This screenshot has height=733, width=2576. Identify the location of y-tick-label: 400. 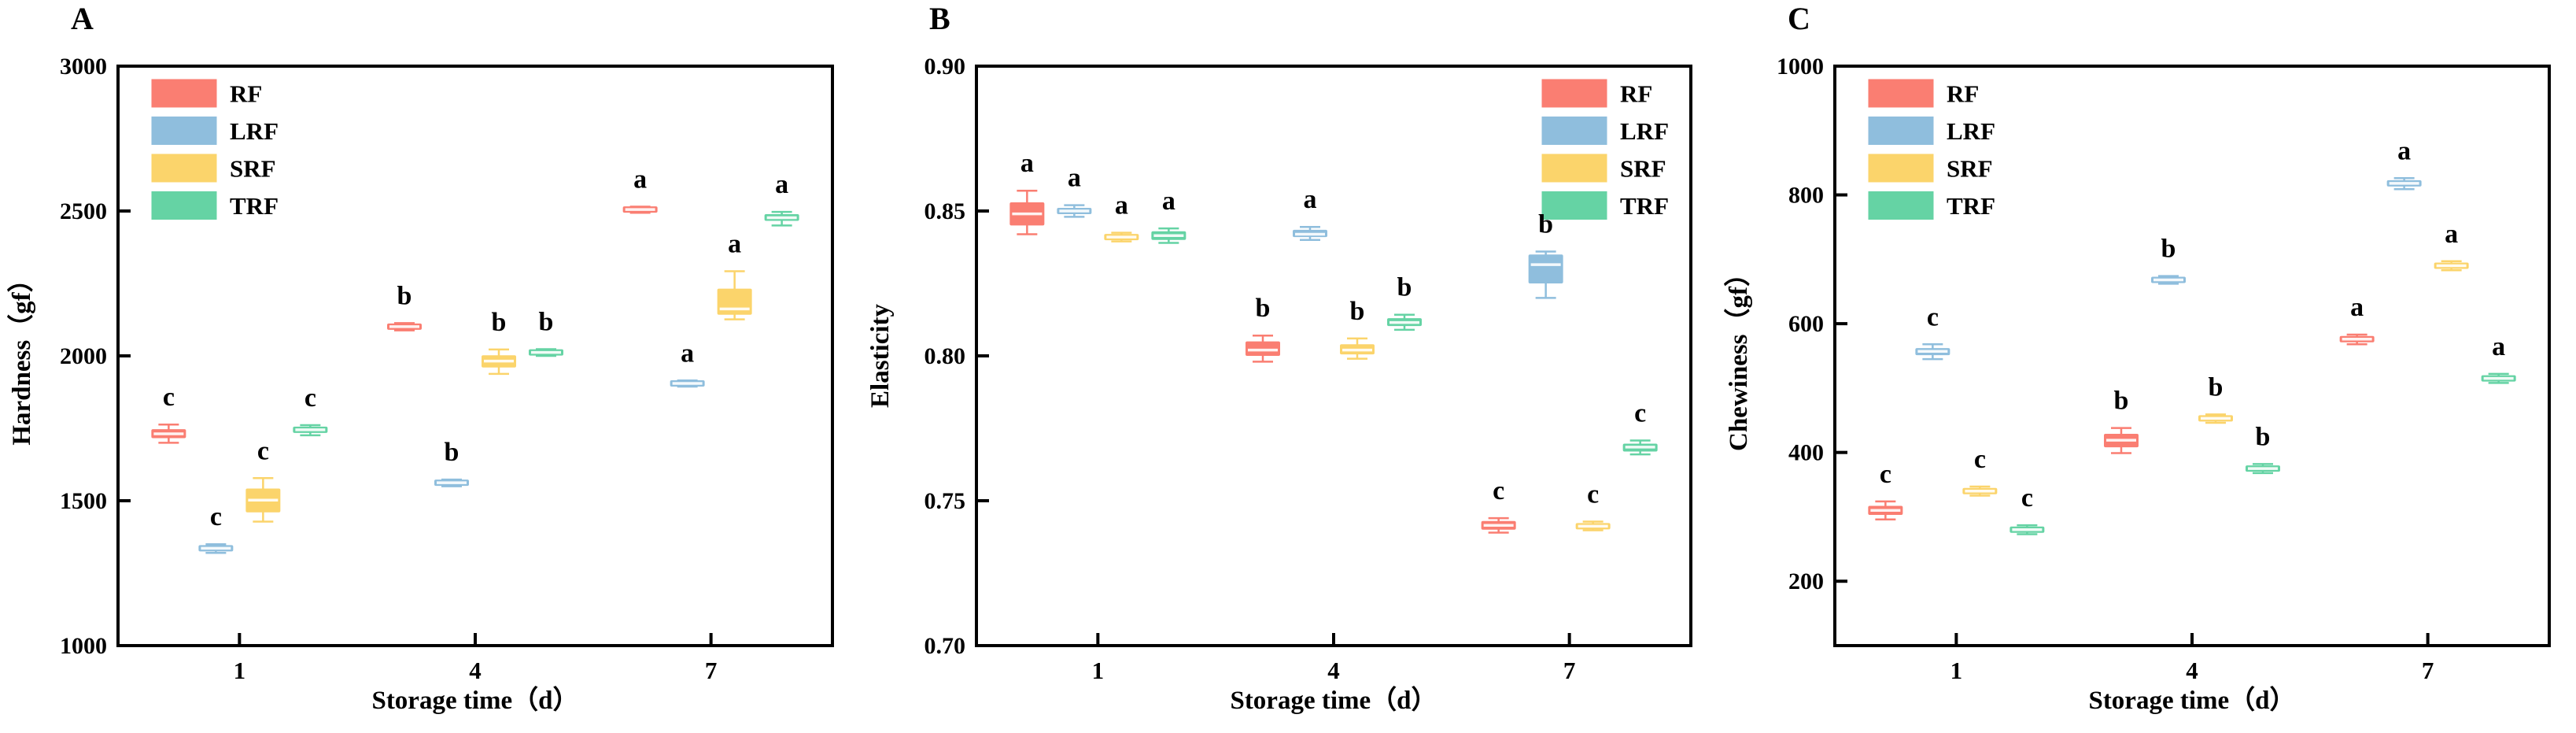
(1806, 453).